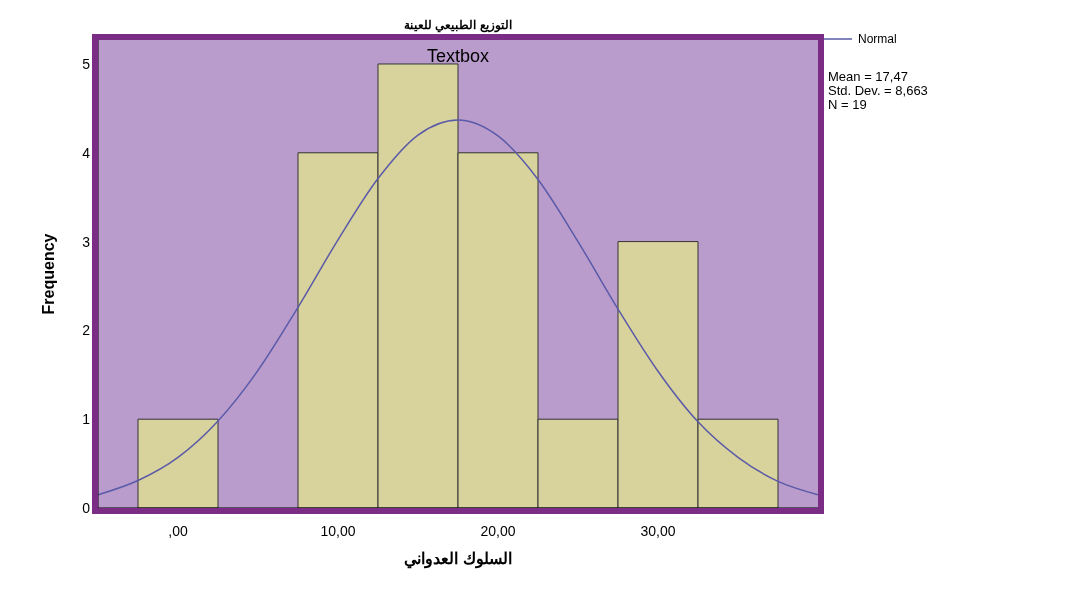 This screenshot has width=1081, height=597. I want to click on legend-label: Normal, so click(877, 39).